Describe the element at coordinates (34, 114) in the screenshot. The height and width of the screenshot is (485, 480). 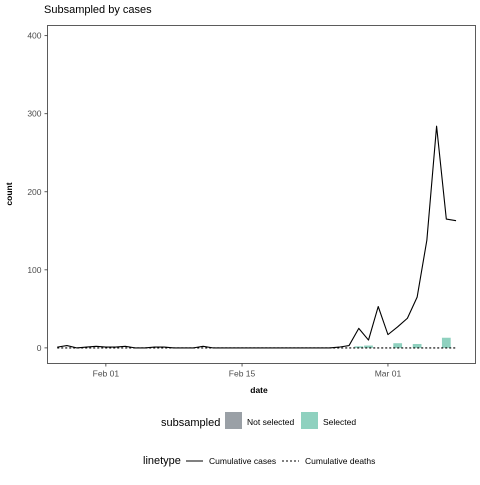
I see `y-tick-label: 300` at that location.